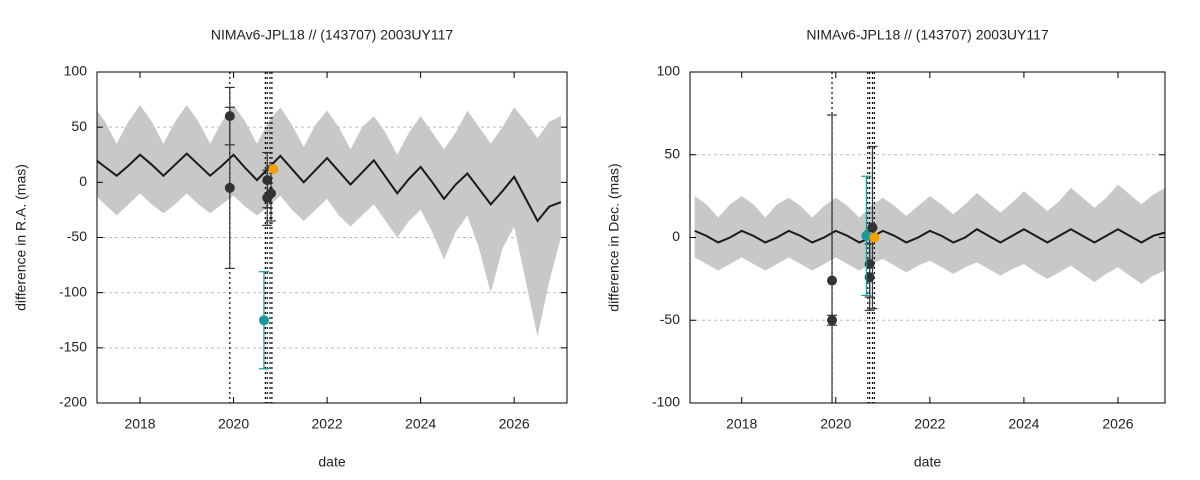 The width and height of the screenshot is (1200, 480). I want to click on y-axis-label: difference in Dec. (mas), so click(614, 237).